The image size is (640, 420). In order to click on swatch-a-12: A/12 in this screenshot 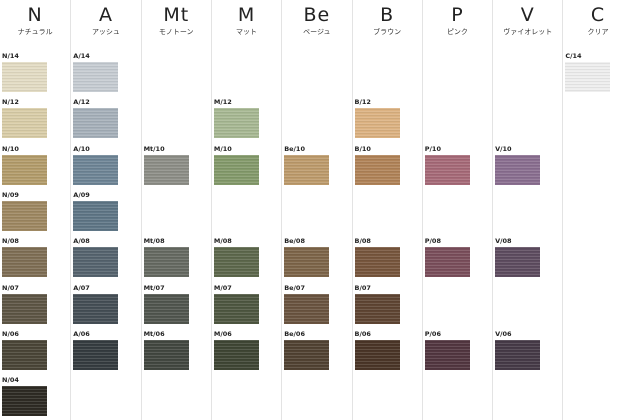, I will do `click(96, 118)`.